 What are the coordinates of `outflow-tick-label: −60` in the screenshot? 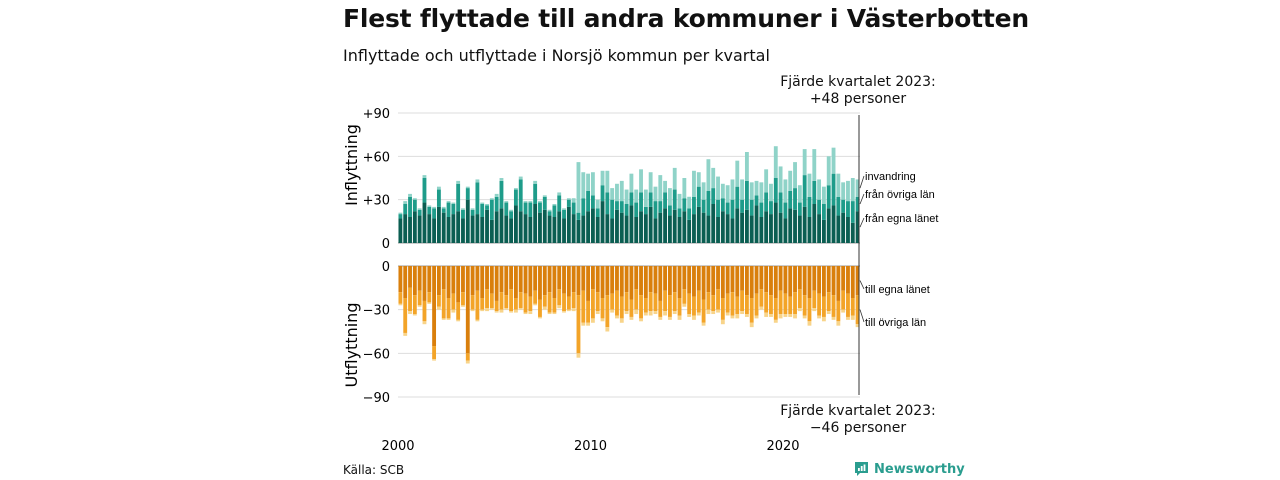 It's located at (376, 354).